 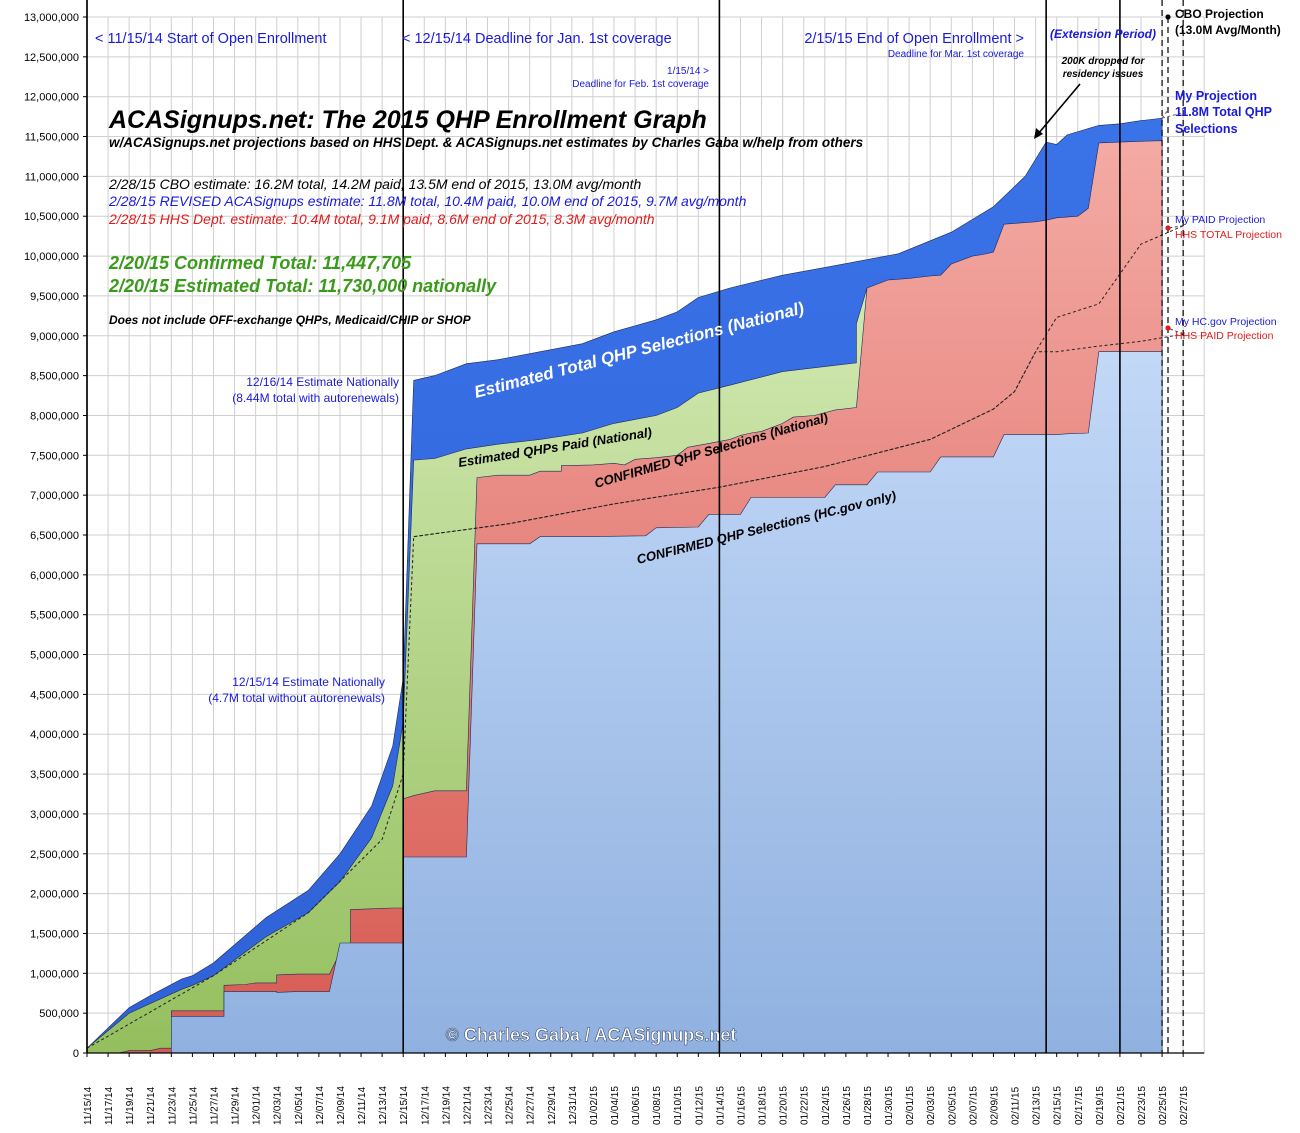 What do you see at coordinates (1037, 1105) in the screenshot?
I see `x-tick-label: 02/13/15` at bounding box center [1037, 1105].